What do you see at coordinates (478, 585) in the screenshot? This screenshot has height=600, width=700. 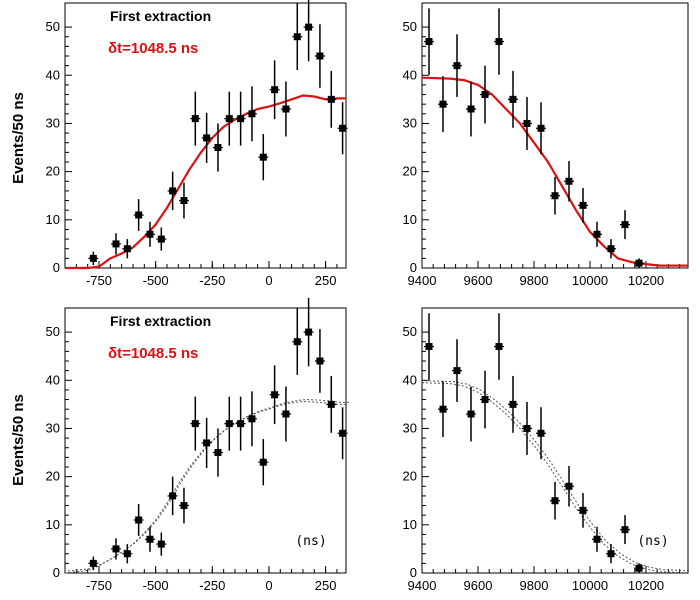 I see `x-tick-label: 9600` at bounding box center [478, 585].